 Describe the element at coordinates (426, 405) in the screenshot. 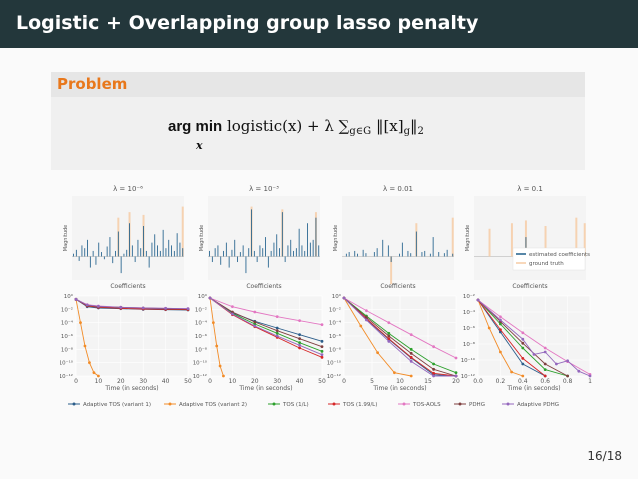

I see `legend-label: TOS-AOLS` at that location.